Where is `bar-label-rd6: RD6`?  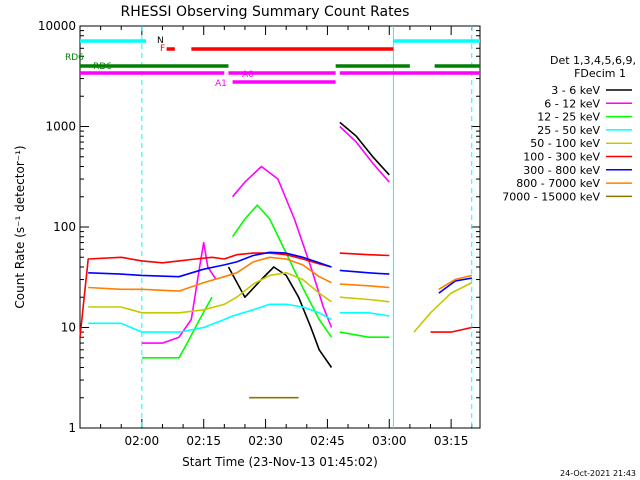 bar-label-rd6: RD6 is located at coordinates (102, 67).